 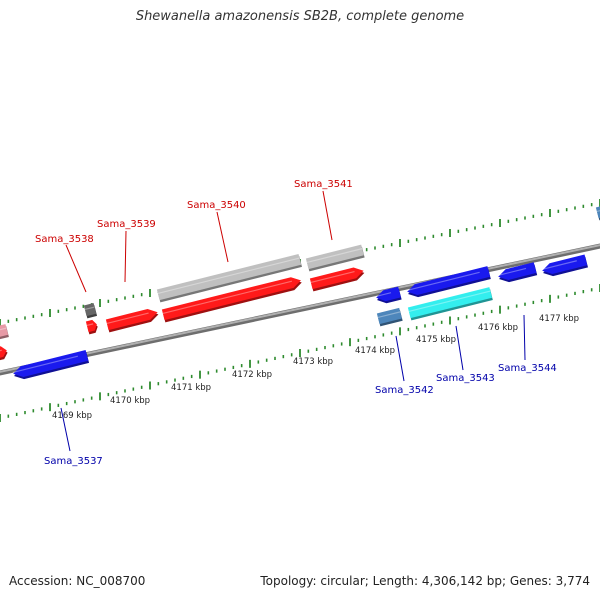 What do you see at coordinates (498, 328) in the screenshot?
I see `scale-label: 4176 kbp` at bounding box center [498, 328].